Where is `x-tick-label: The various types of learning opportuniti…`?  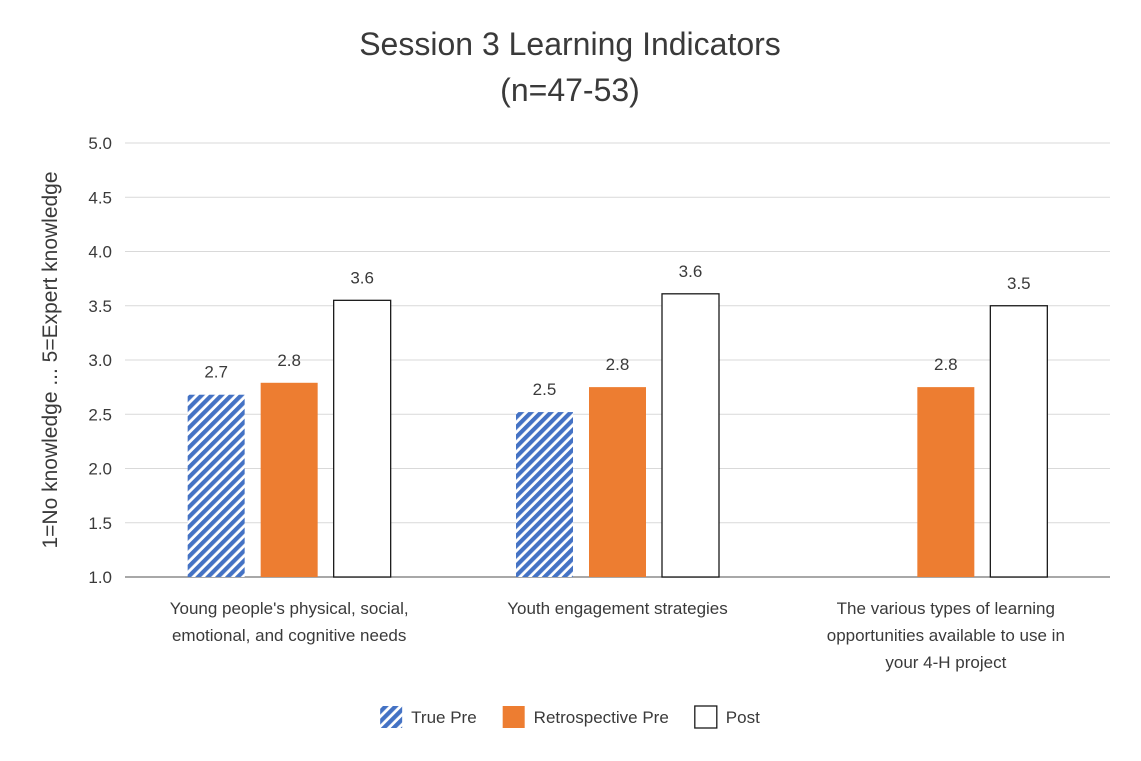
x-tick-label: The various types of learning opportuniti… is located at coordinates (946, 635).